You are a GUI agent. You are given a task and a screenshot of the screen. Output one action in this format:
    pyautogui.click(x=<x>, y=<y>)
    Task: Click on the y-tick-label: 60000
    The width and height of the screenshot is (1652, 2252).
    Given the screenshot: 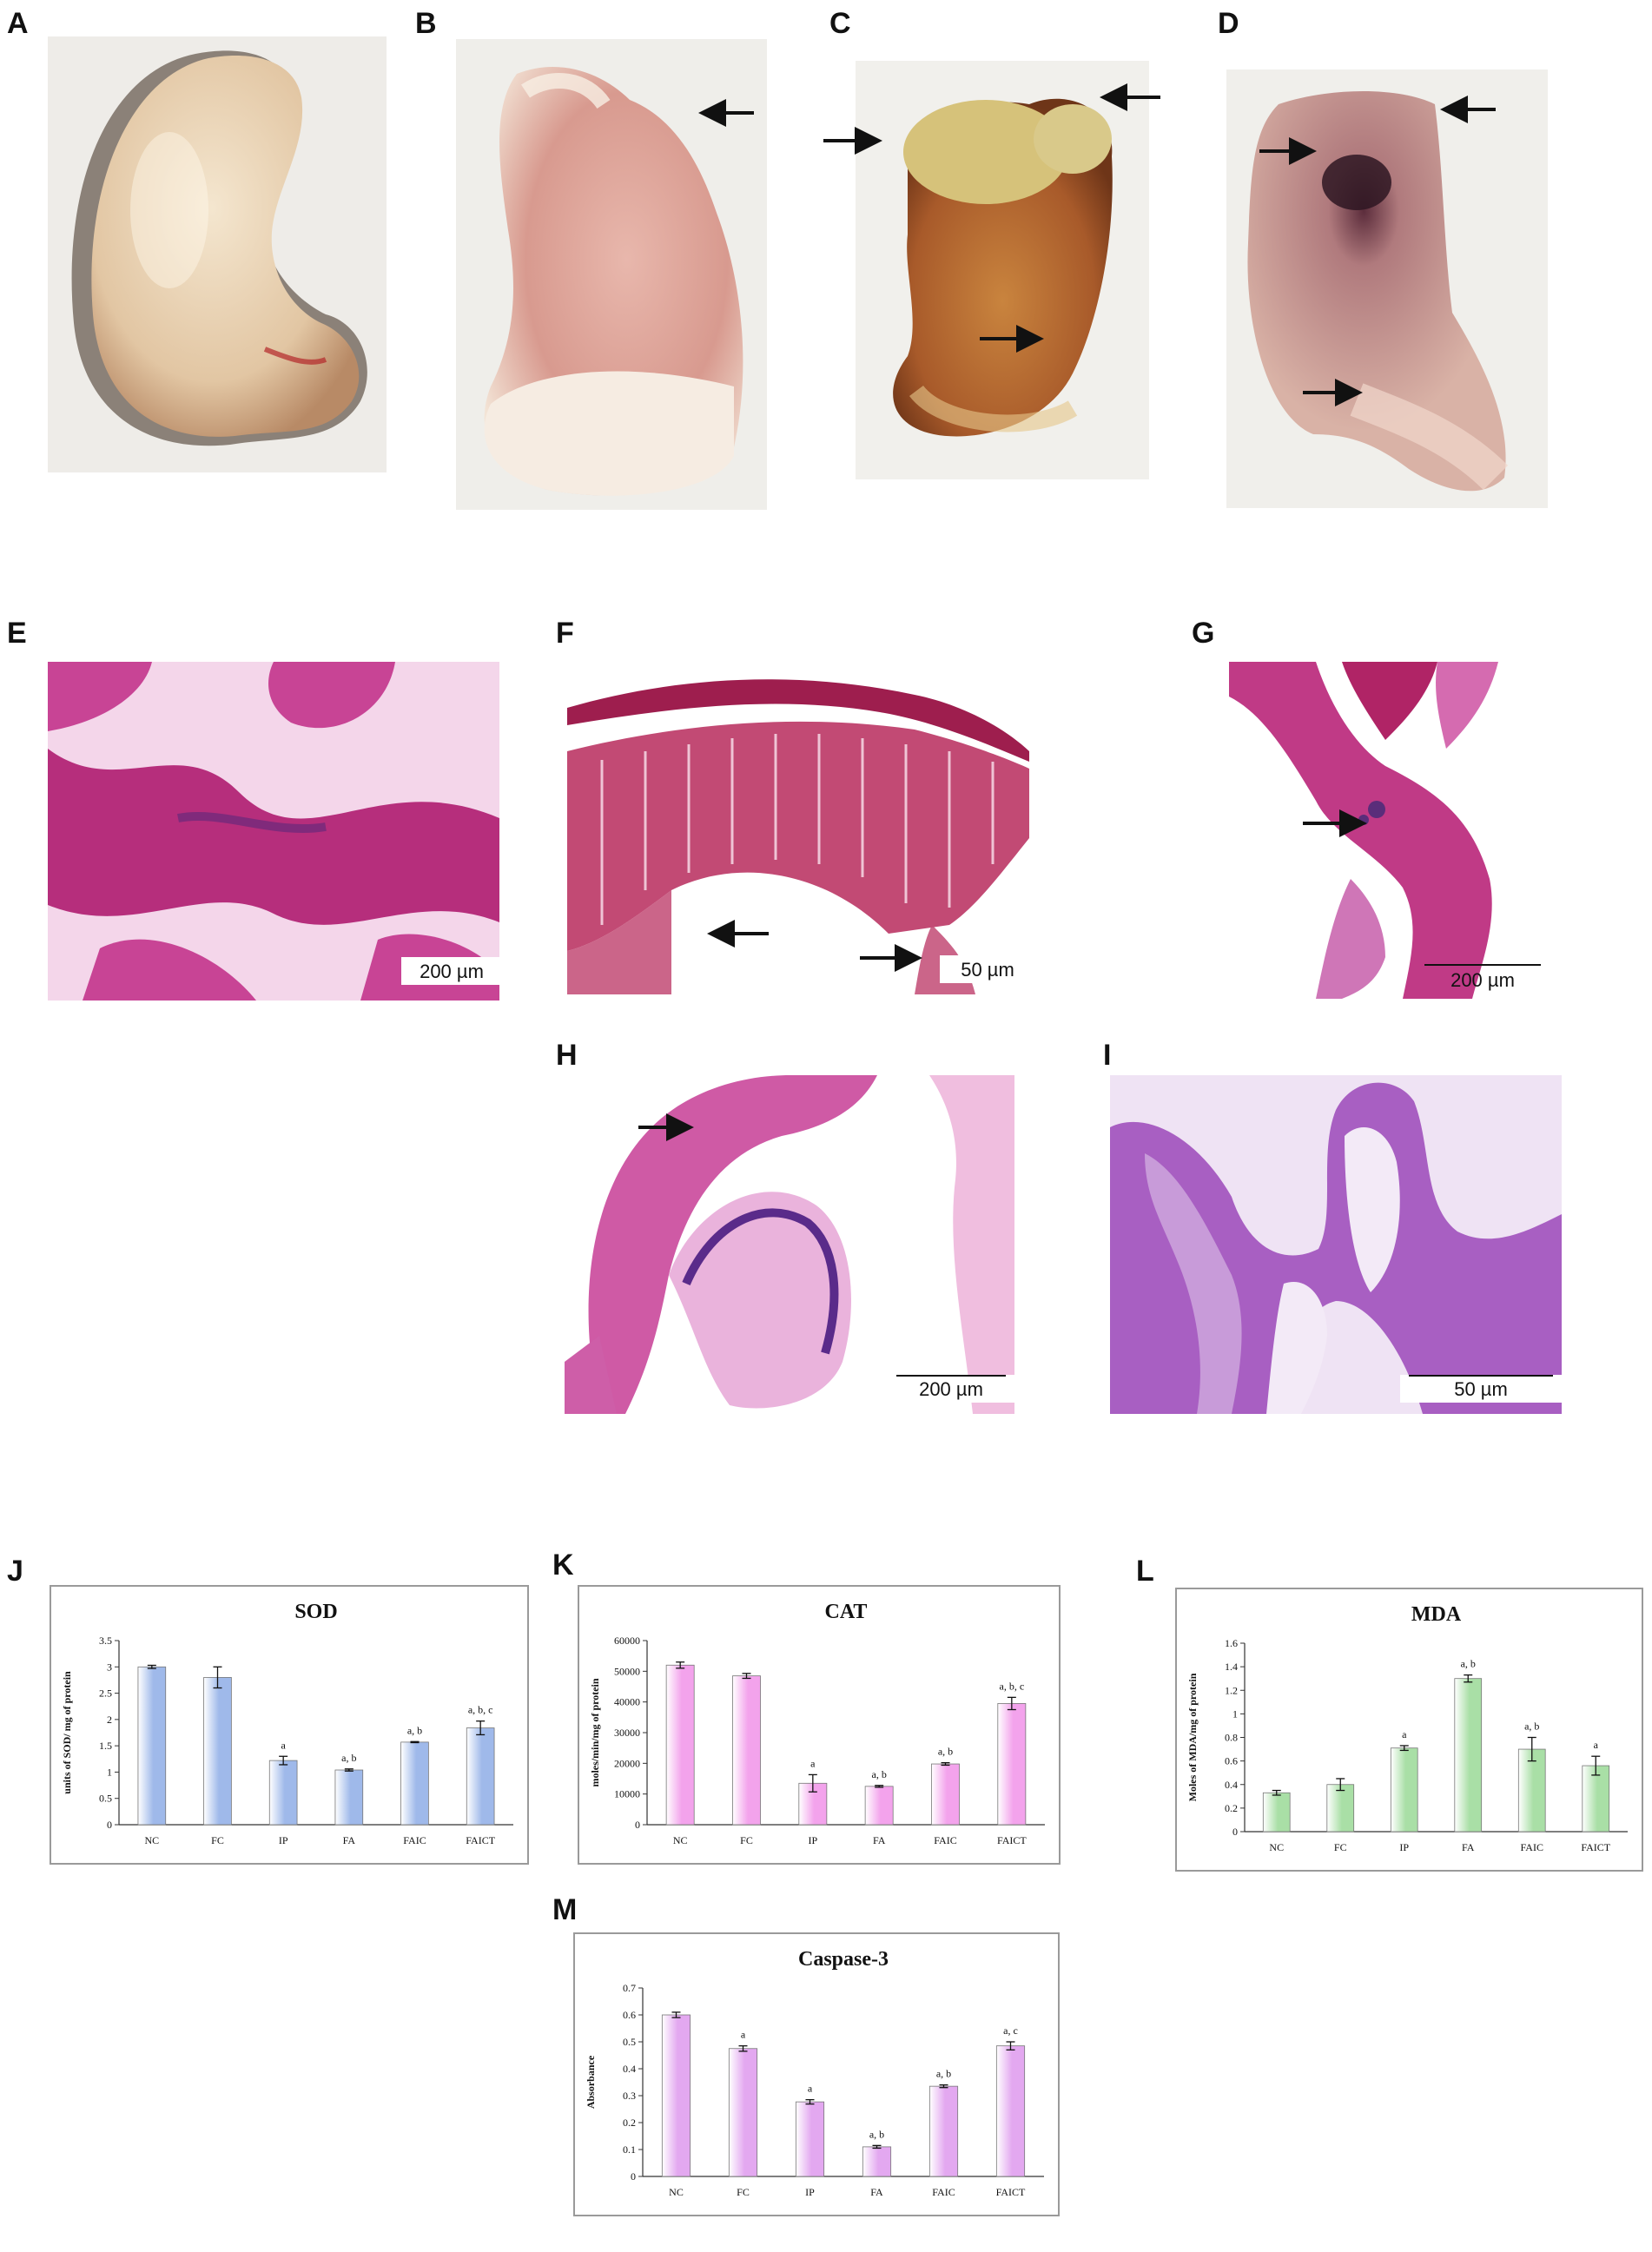 What is the action you would take?
    pyautogui.click(x=627, y=1641)
    